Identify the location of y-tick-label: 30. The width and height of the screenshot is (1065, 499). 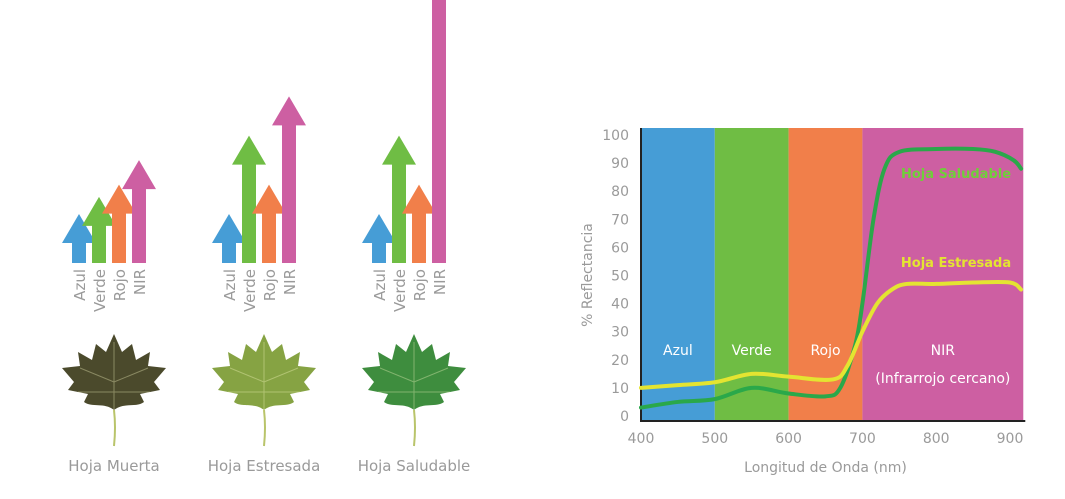
(620, 333).